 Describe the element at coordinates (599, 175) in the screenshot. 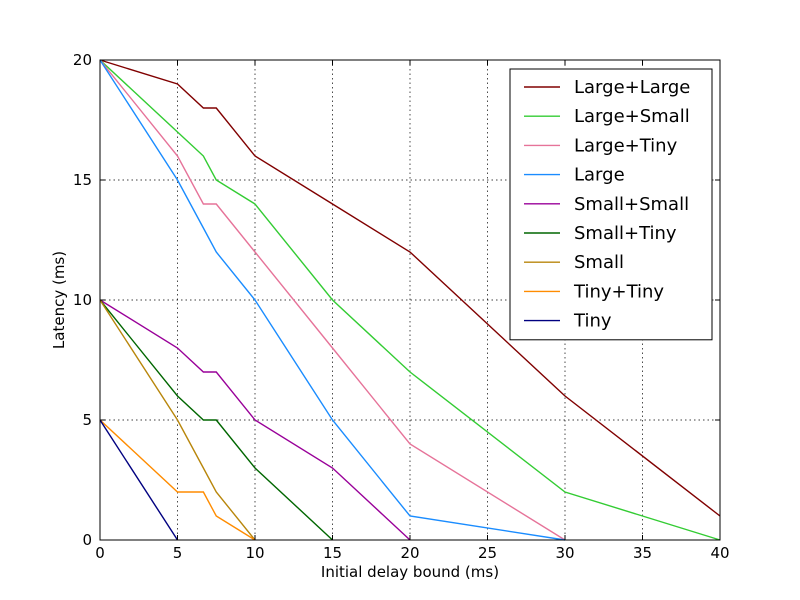

I see `legend-label: Large` at that location.